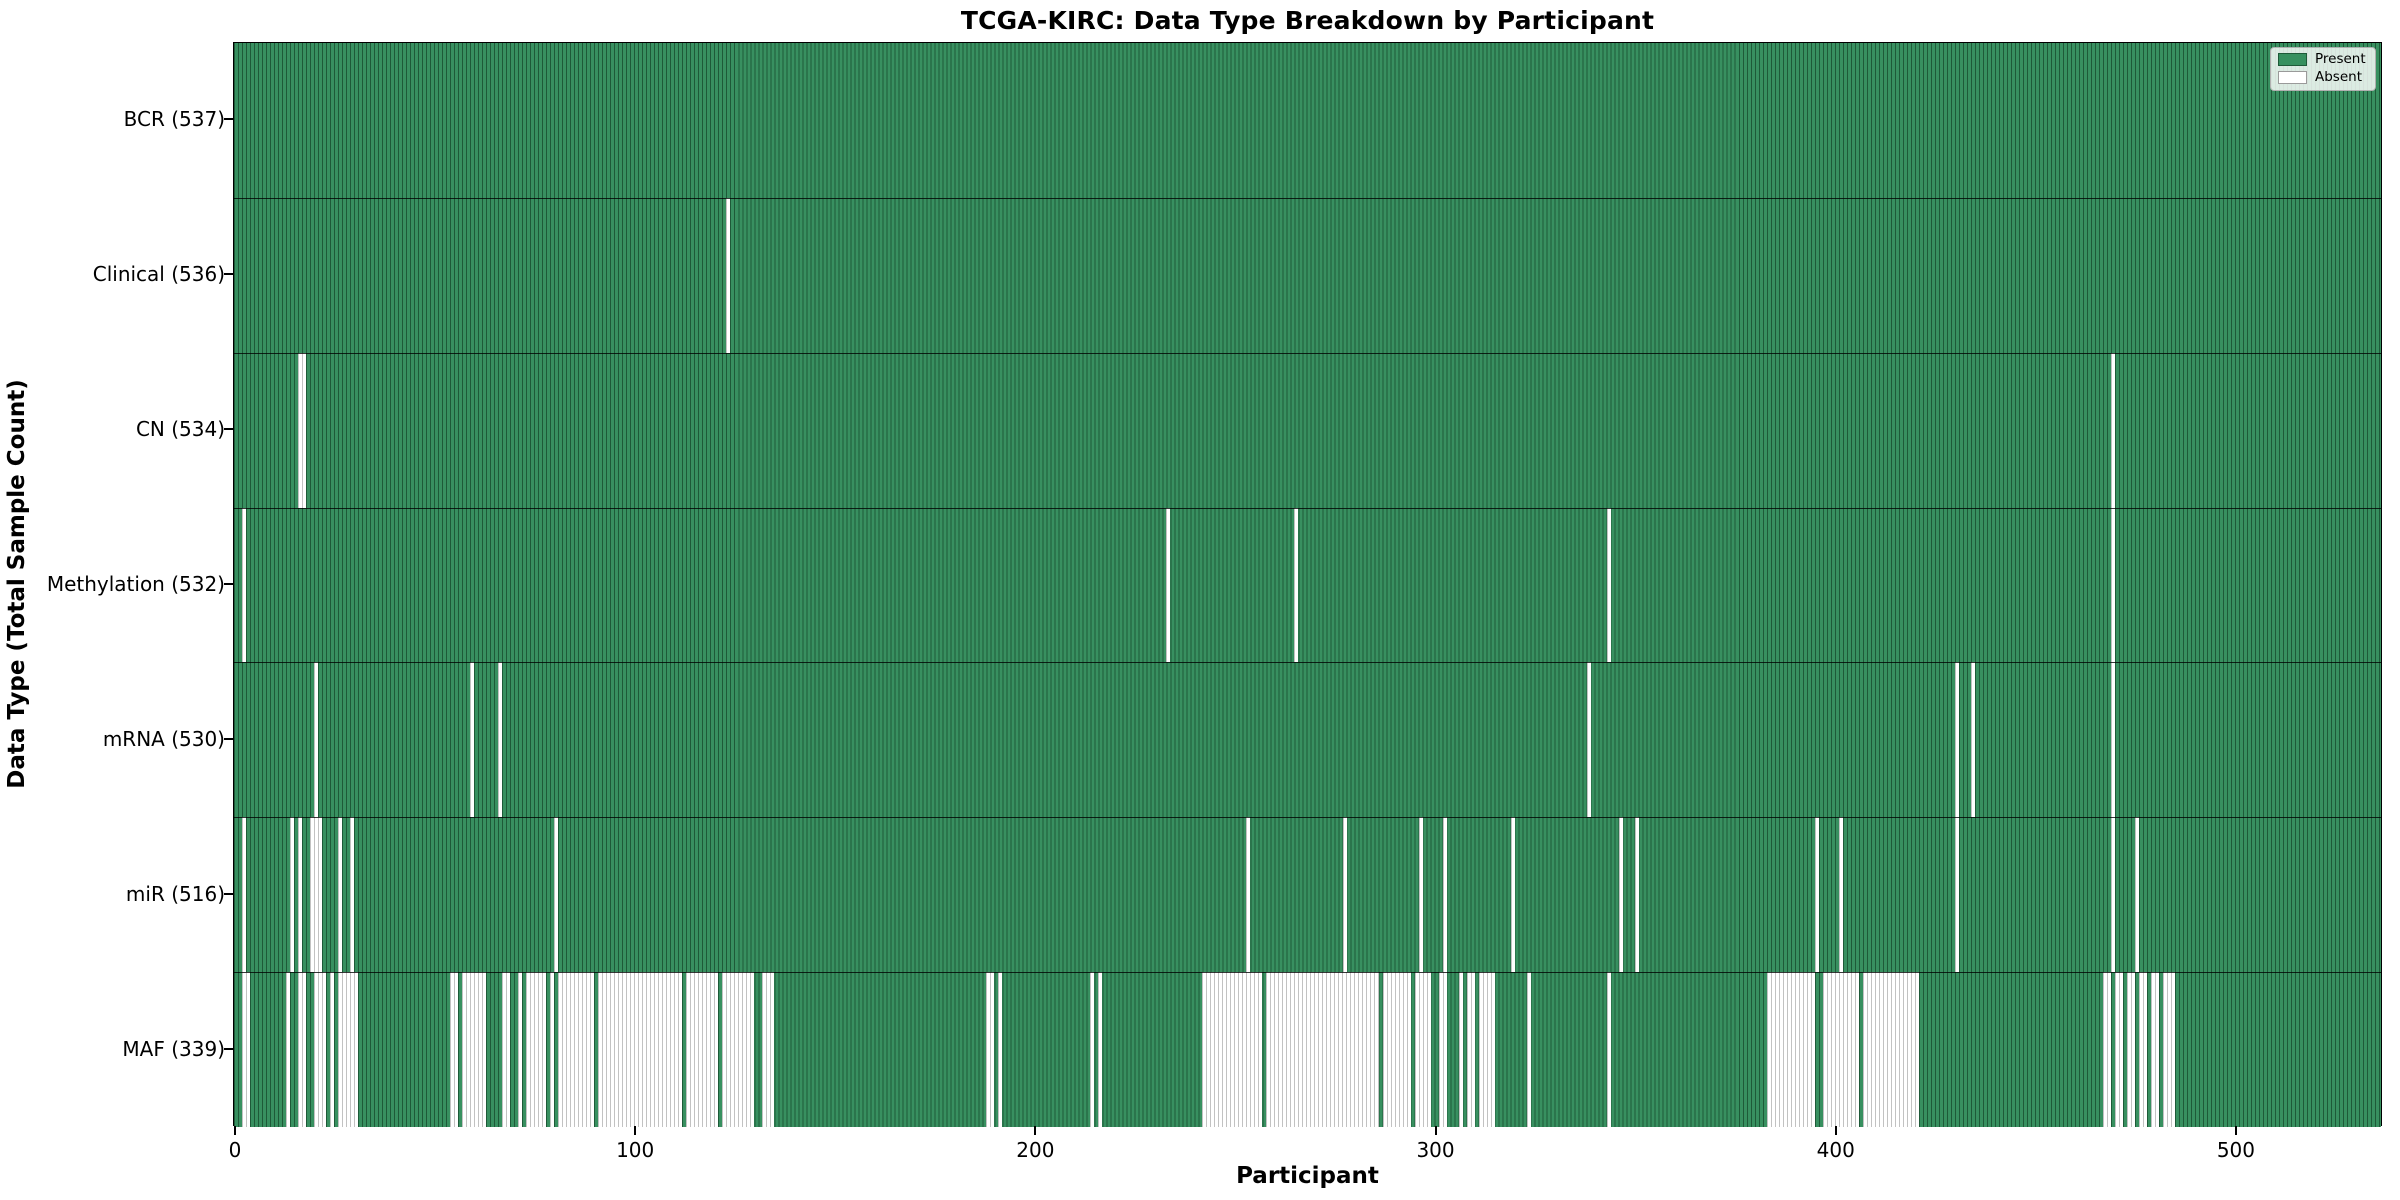 This screenshot has width=2400, height=1200. I want to click on x-tick-label-100: 100, so click(635, 1150).